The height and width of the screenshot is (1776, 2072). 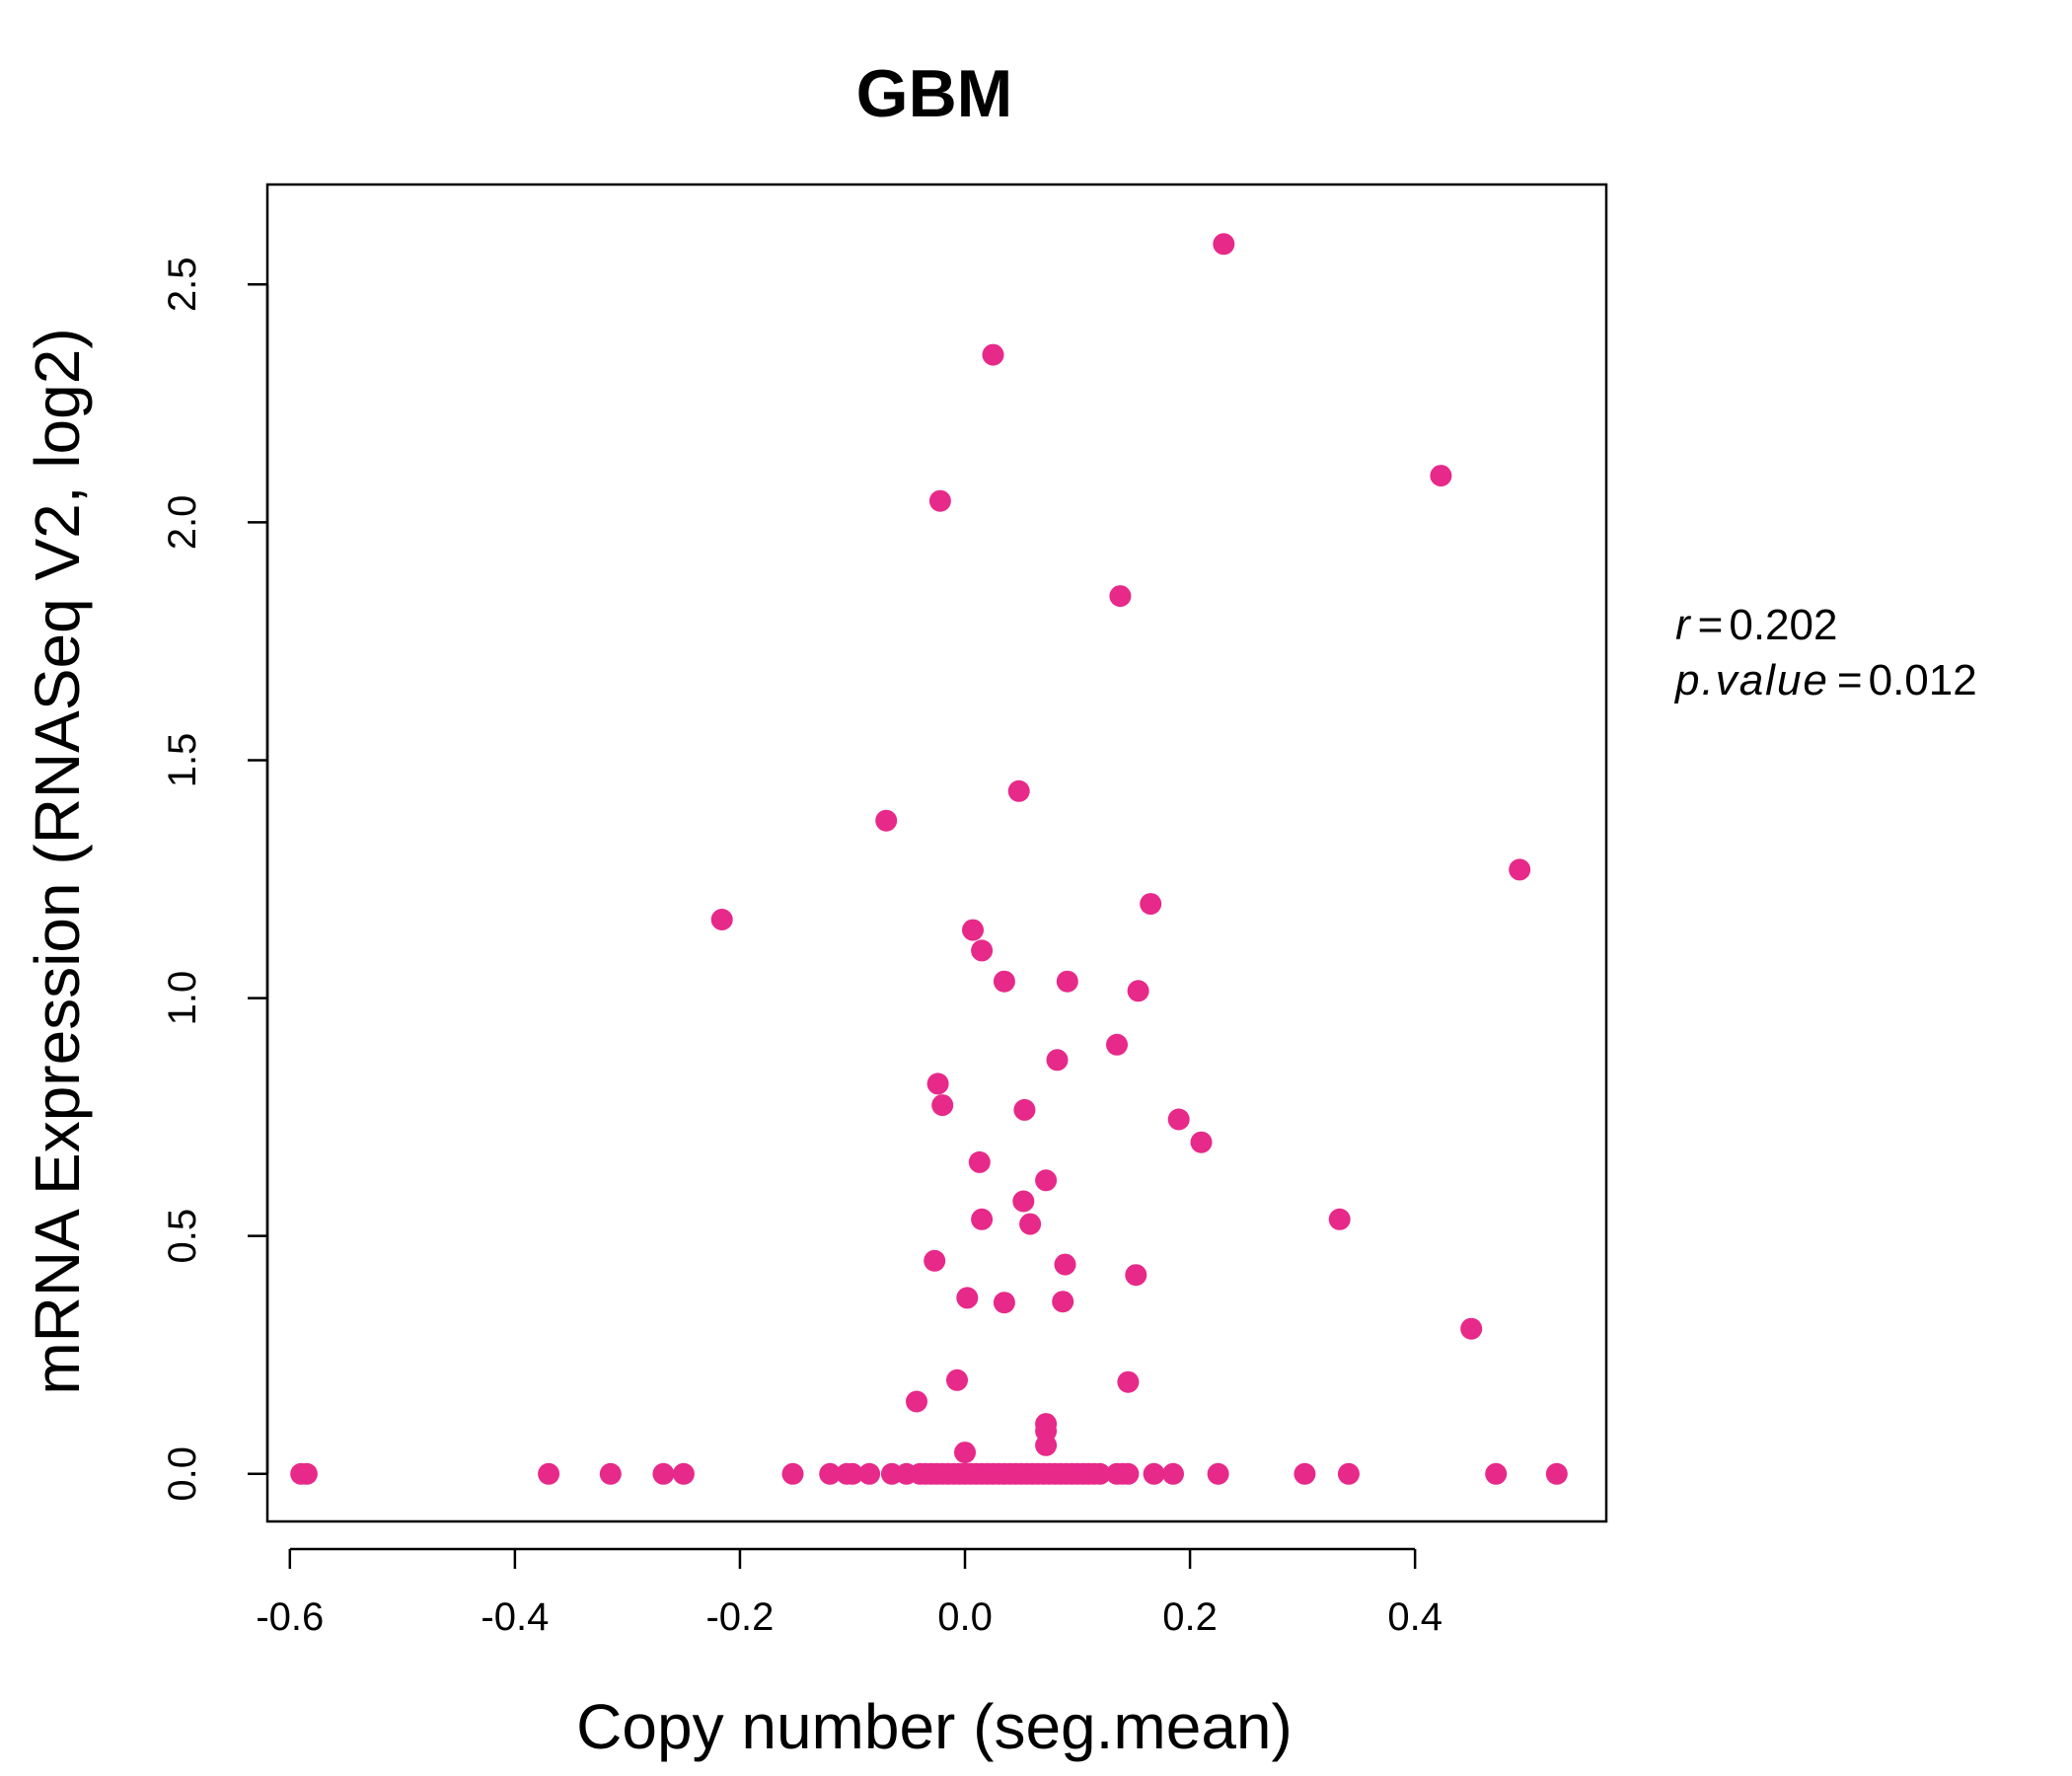 What do you see at coordinates (182, 761) in the screenshot?
I see `y-tick-label: 1.5` at bounding box center [182, 761].